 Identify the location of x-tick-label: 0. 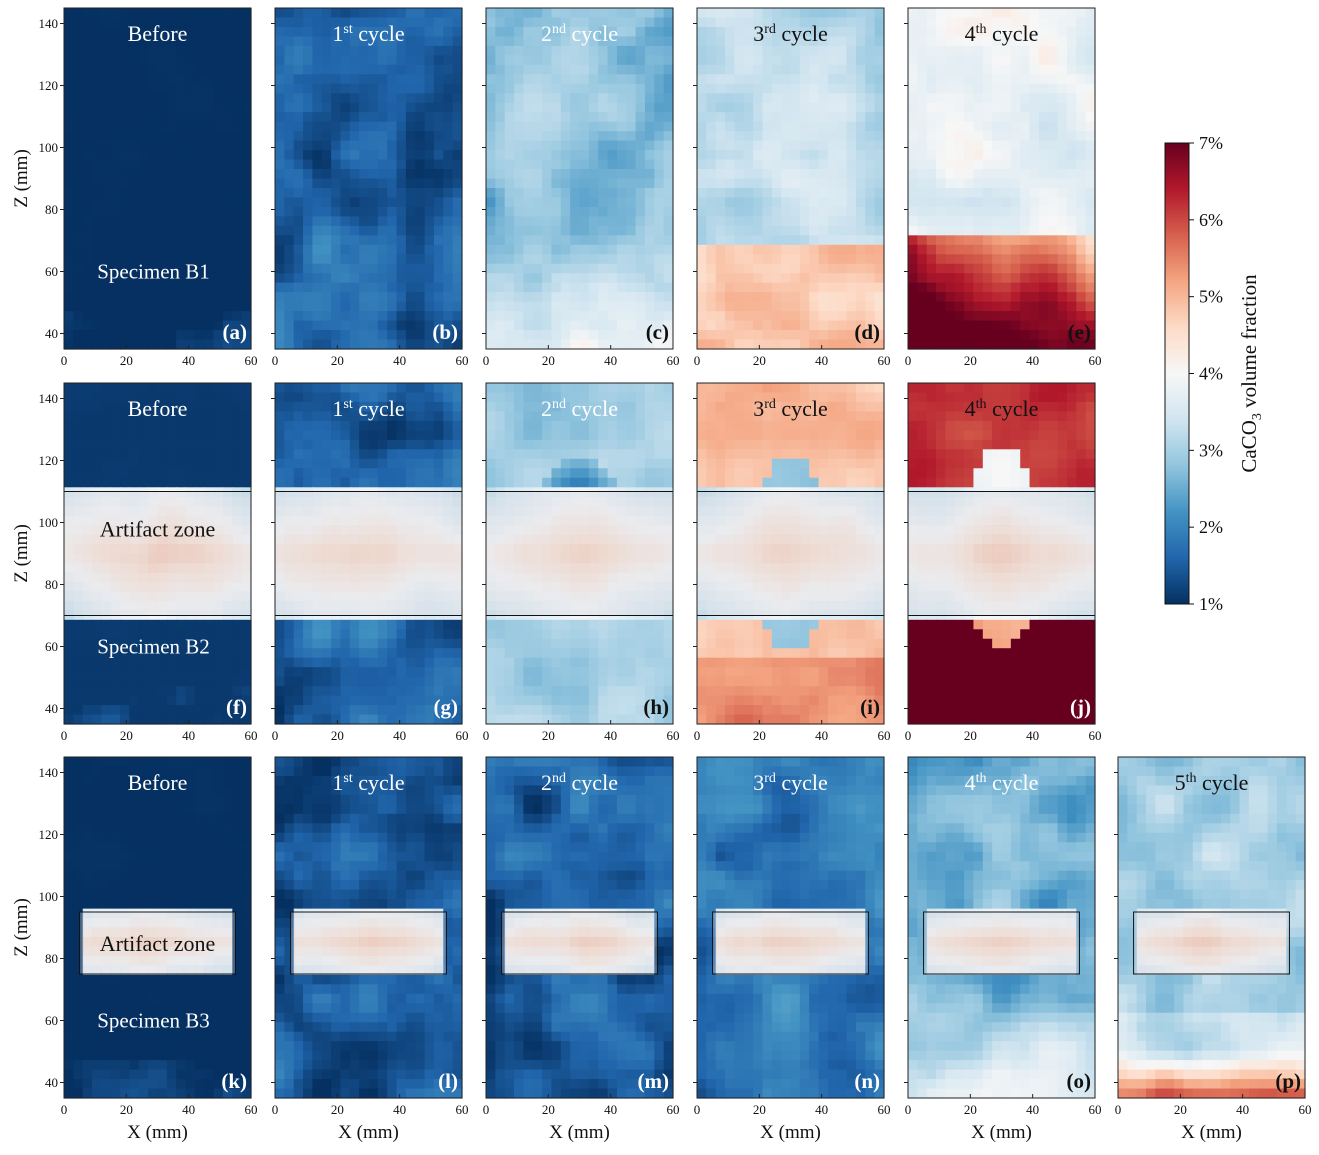
(64, 360).